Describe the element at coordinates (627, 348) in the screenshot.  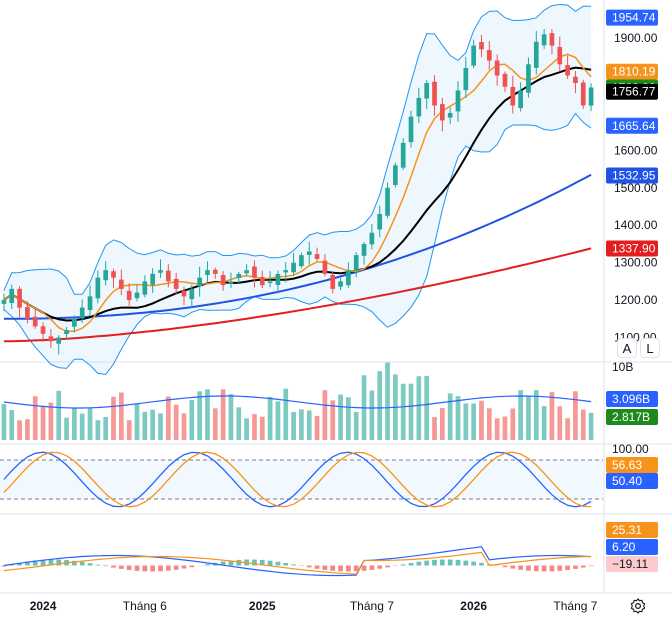
I see `auto-scale-button: A` at that location.